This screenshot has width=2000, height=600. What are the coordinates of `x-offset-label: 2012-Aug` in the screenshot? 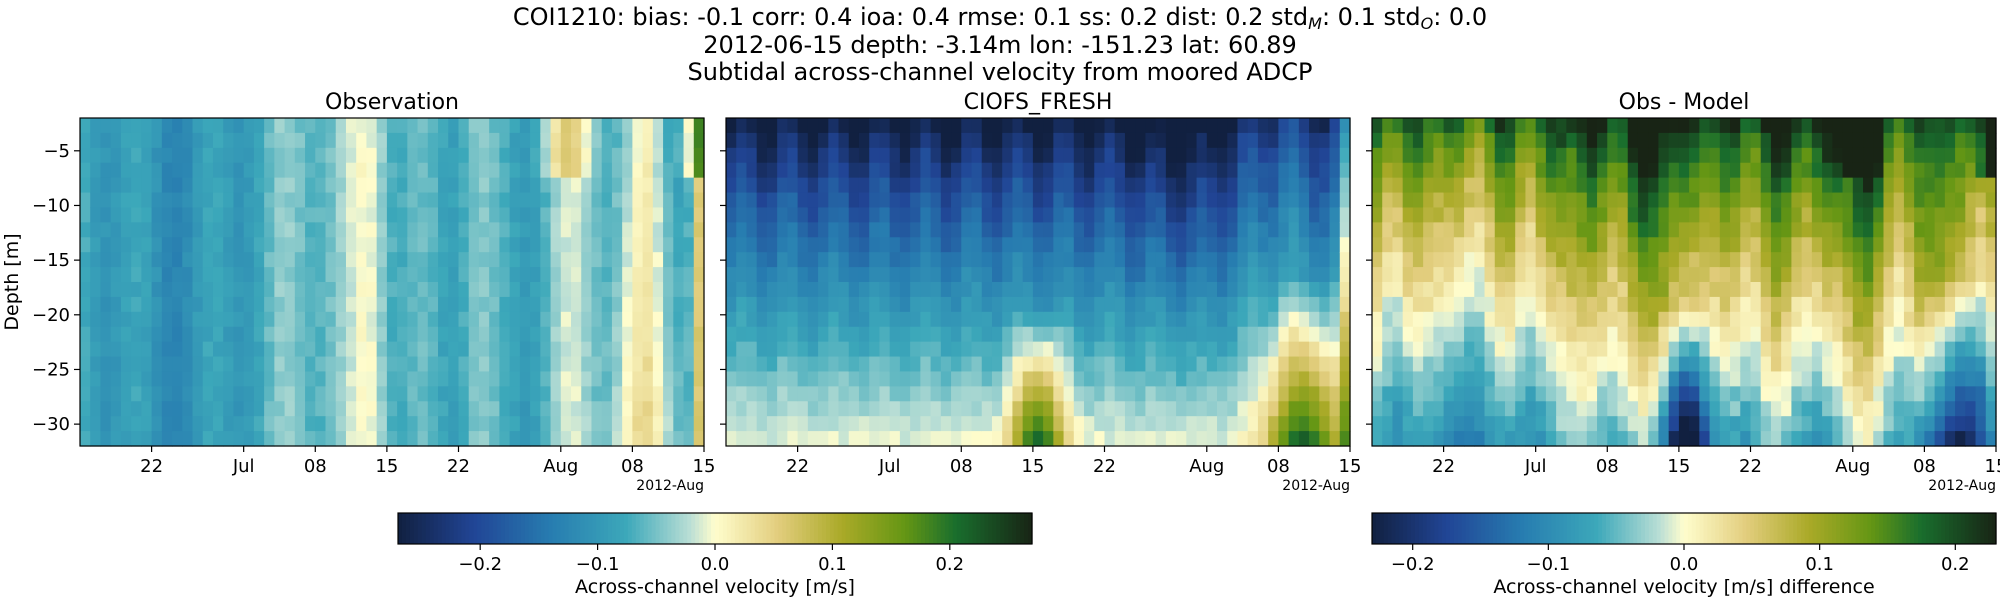 It's located at (670, 486).